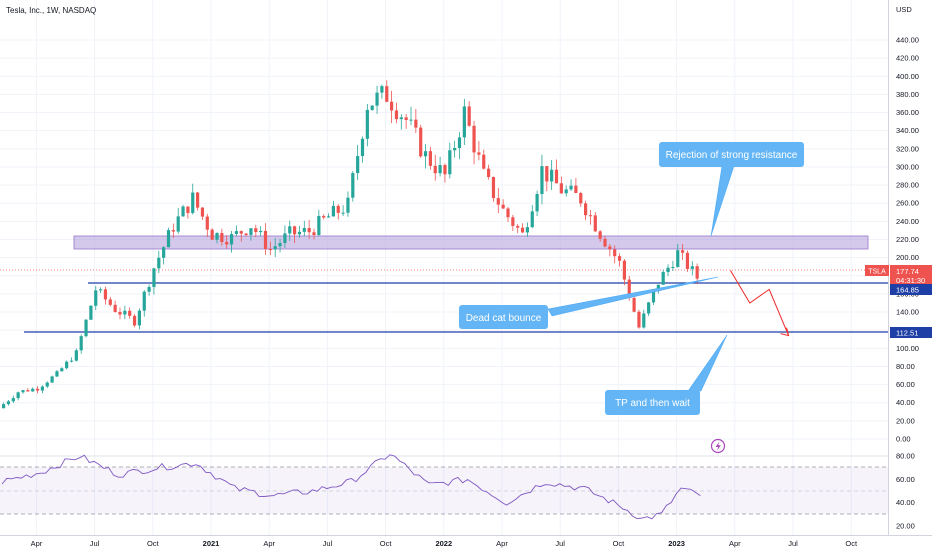 Image resolution: width=932 pixels, height=550 pixels. Describe the element at coordinates (907, 166) in the screenshot. I see `price-tick-label: 300.00` at that location.